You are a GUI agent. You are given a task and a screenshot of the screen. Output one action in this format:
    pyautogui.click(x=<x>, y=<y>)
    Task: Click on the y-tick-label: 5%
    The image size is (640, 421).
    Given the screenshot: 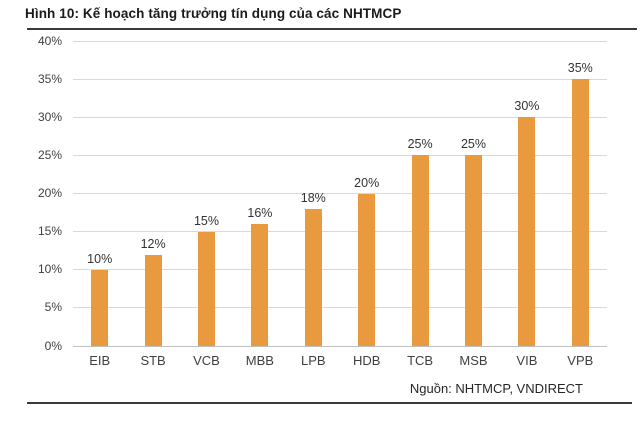 What is the action you would take?
    pyautogui.click(x=53, y=307)
    